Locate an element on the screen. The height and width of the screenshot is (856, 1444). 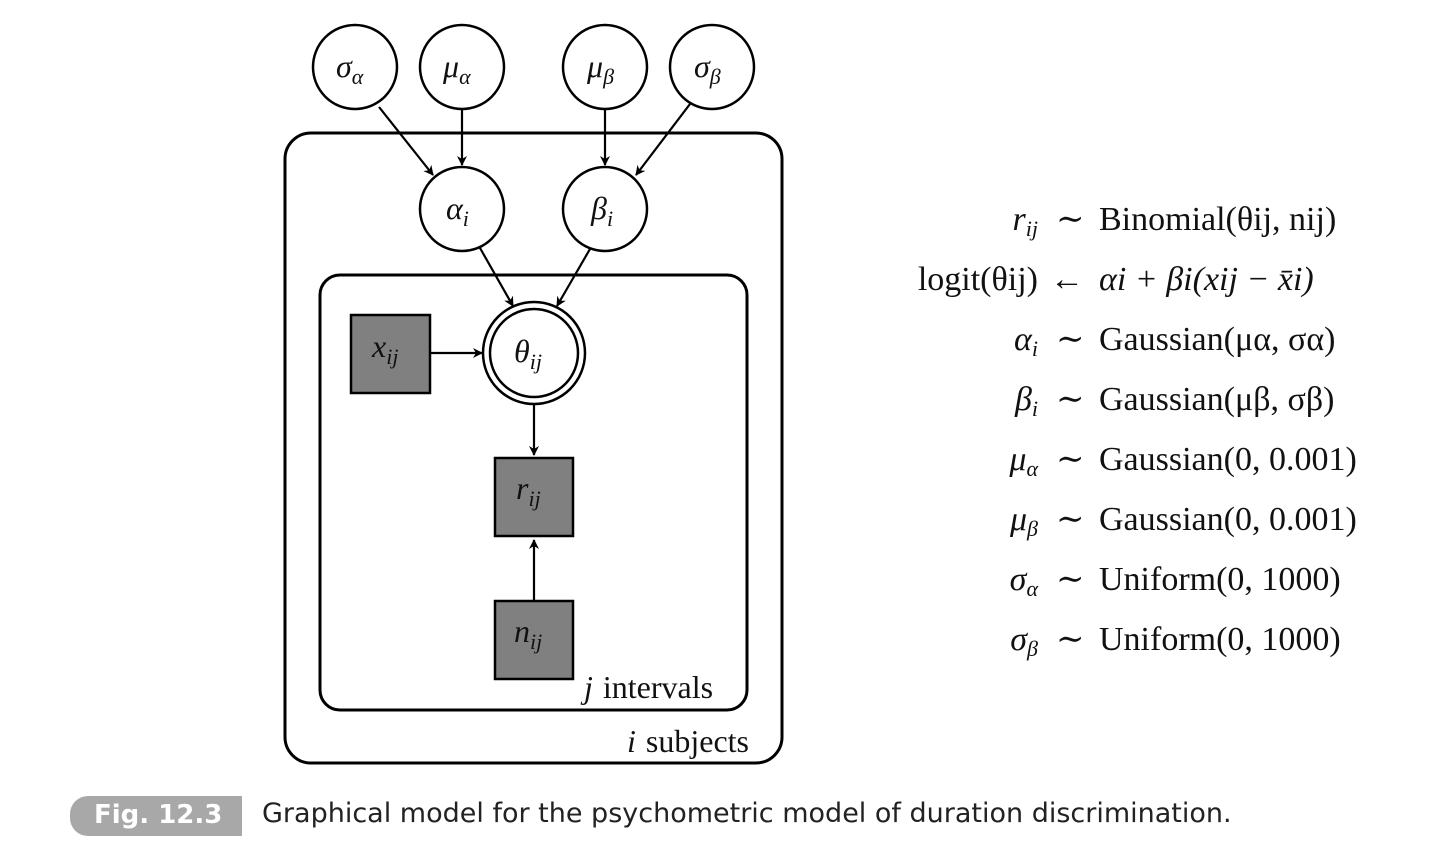
equation-row: σβ ∼ Uniform(0, 1000) is located at coordinates (1175, 641).